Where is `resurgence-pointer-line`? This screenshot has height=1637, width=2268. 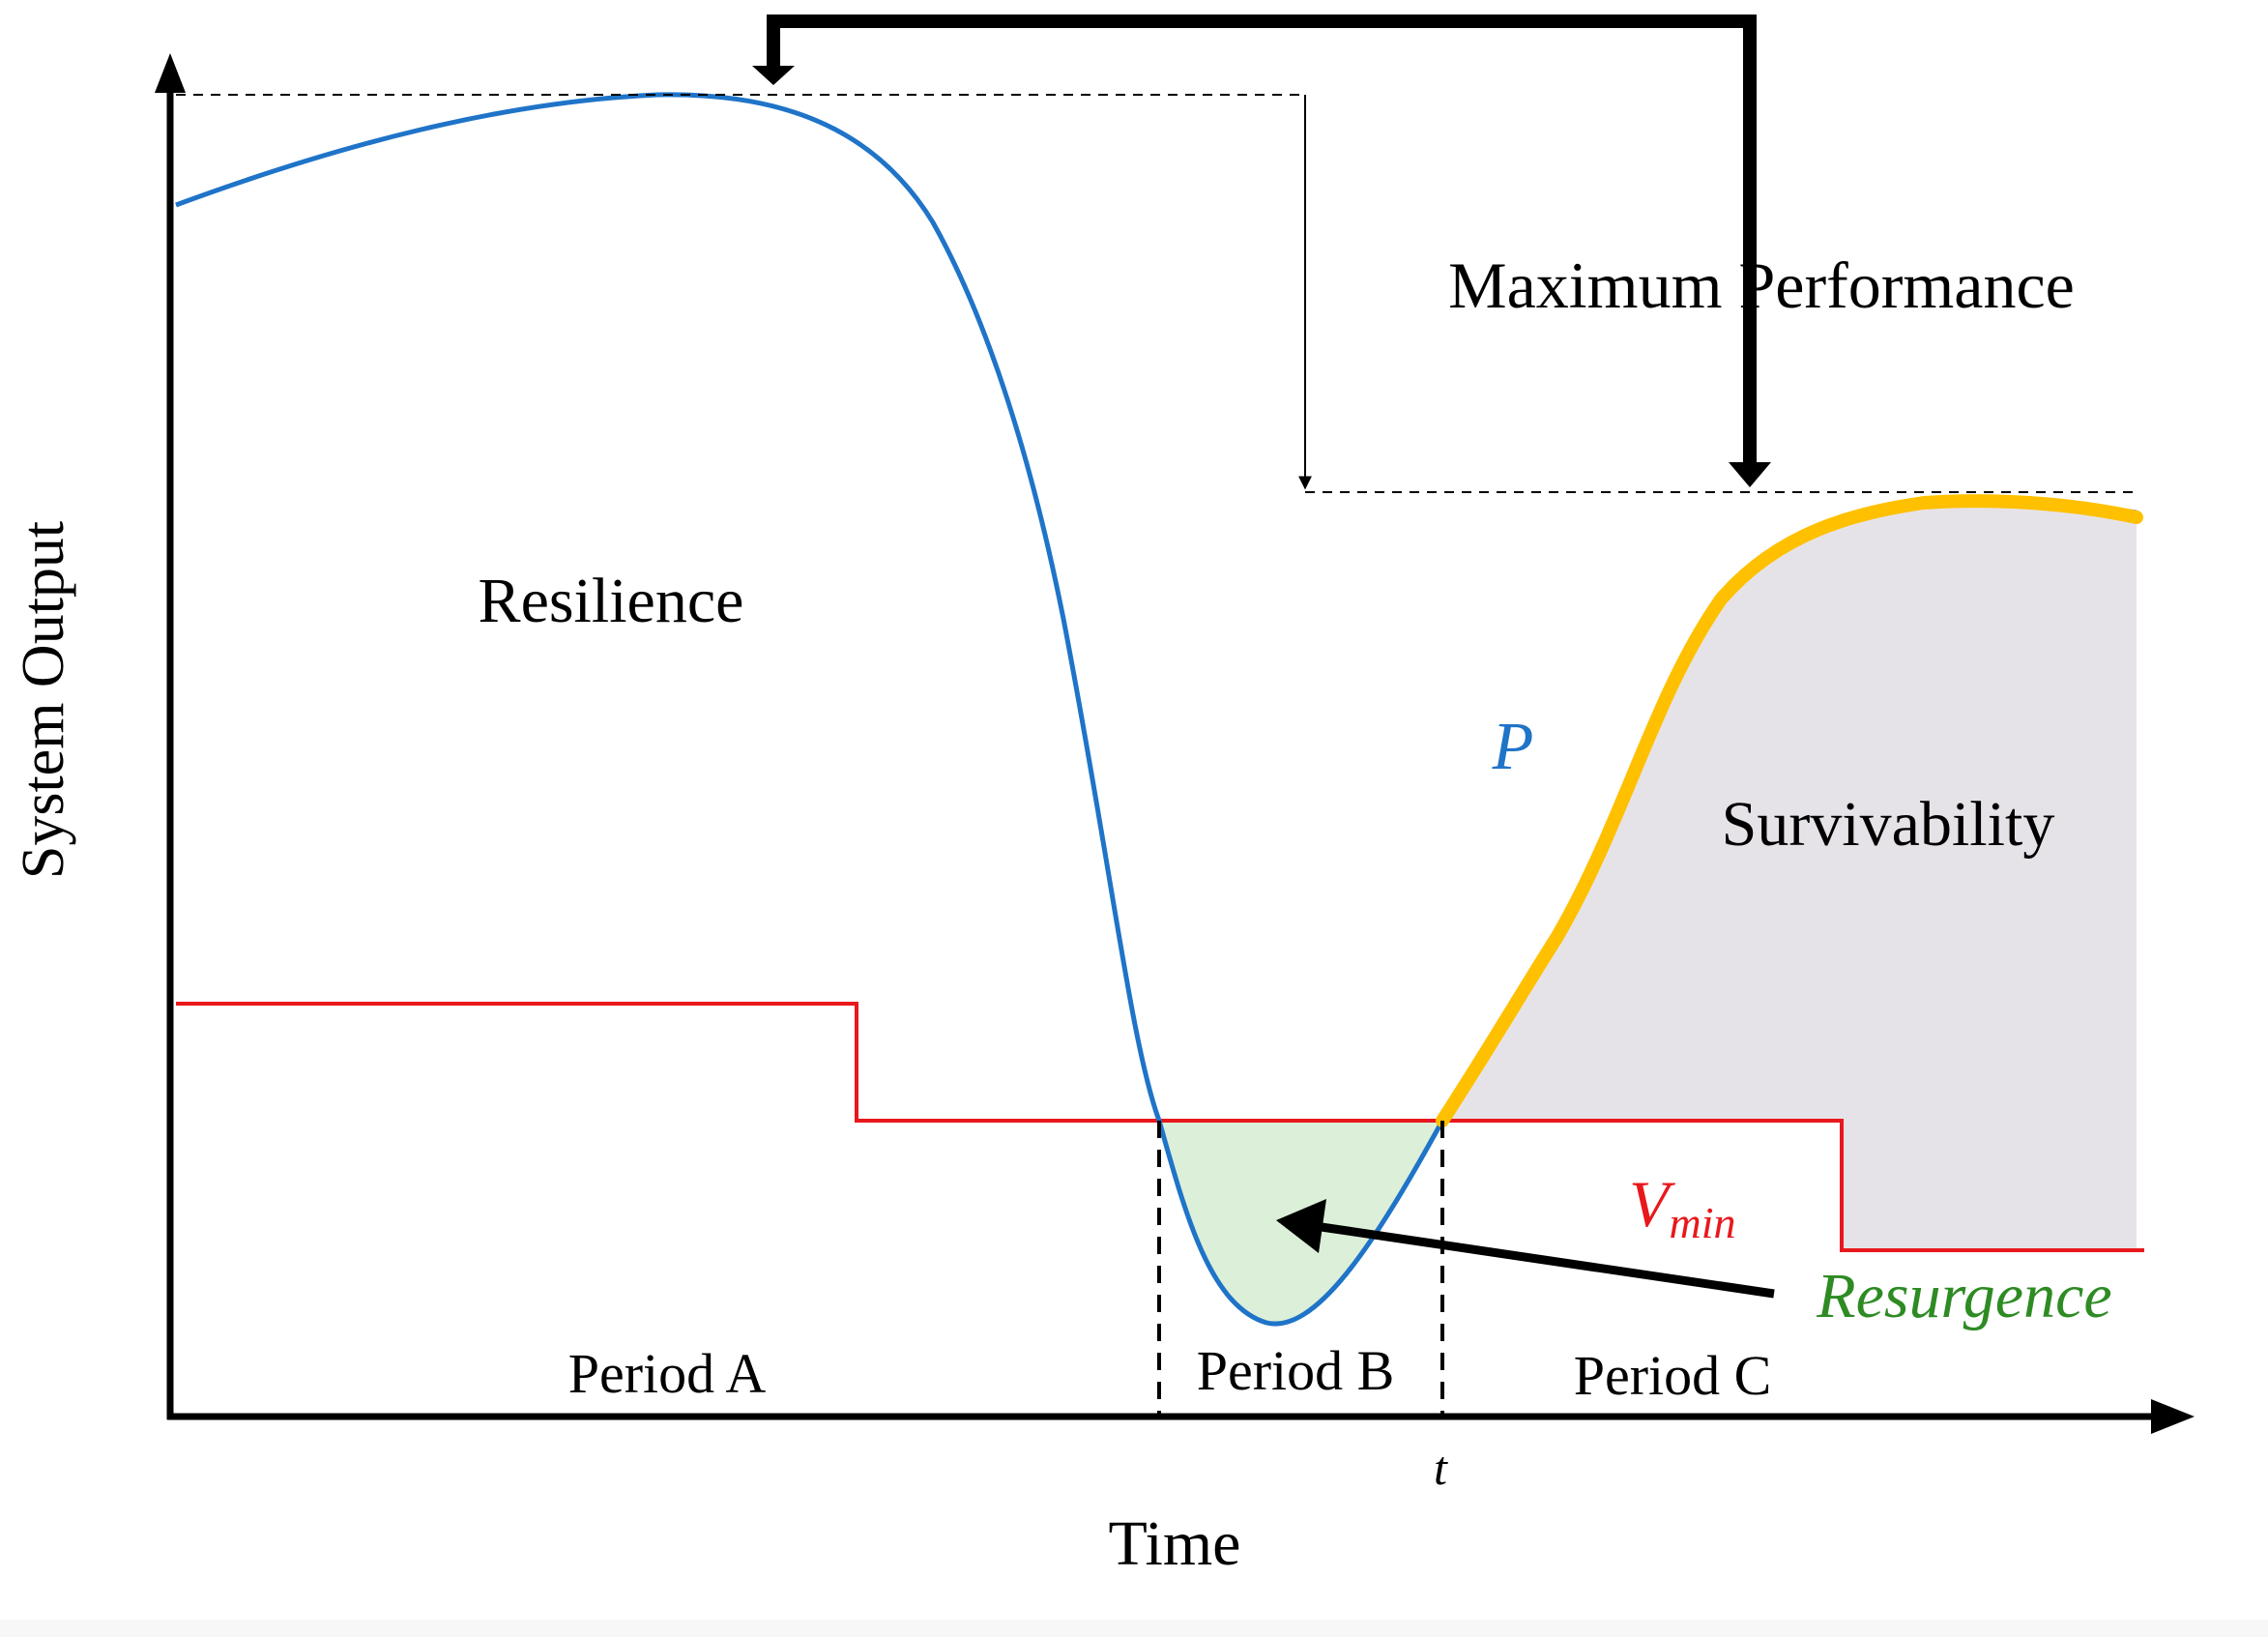
resurgence-pointer-line is located at coordinates (1544, 1260).